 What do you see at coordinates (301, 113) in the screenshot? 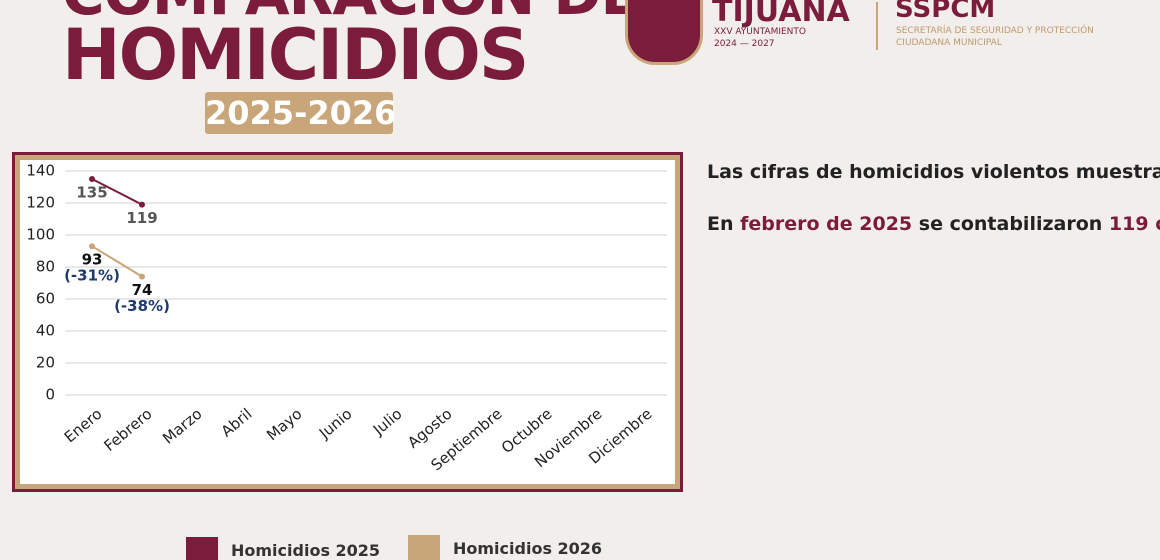
I see `years-badge: 2025-2026` at bounding box center [301, 113].